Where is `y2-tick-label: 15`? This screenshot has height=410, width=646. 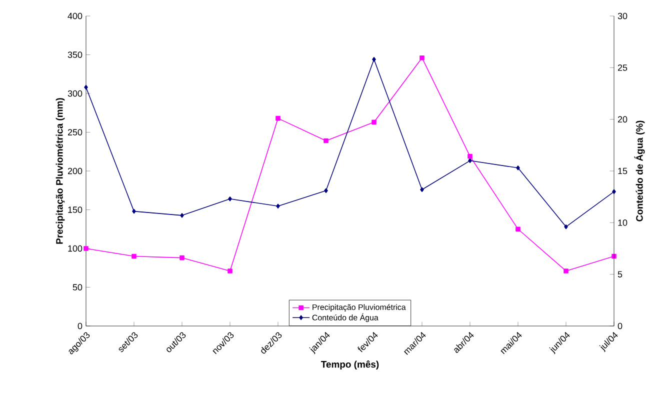 y2-tick-label: 15 is located at coordinates (623, 171).